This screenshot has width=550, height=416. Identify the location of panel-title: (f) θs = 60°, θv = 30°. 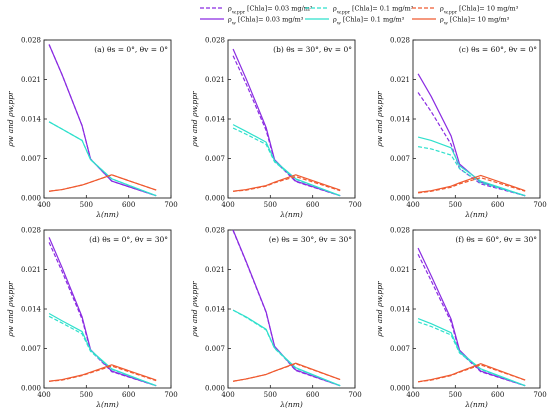
(496, 239).